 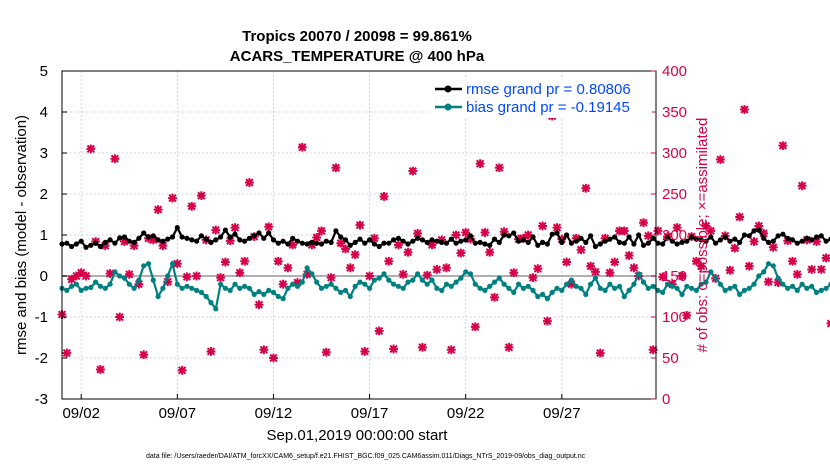 What do you see at coordinates (81, 413) in the screenshot?
I see `x-tick-label: 09/02` at bounding box center [81, 413].